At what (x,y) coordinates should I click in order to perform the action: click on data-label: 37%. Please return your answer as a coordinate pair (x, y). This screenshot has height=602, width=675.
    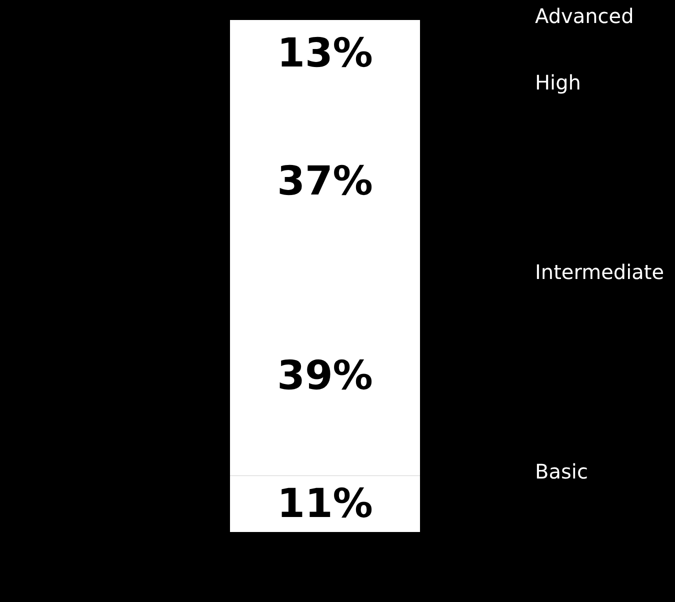
    Looking at the image, I should click on (325, 181).